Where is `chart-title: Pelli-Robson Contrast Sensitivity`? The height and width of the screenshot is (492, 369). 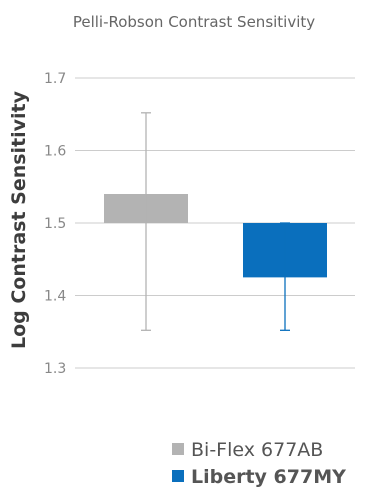 chart-title: Pelli-Robson Contrast Sensitivity is located at coordinates (194, 22).